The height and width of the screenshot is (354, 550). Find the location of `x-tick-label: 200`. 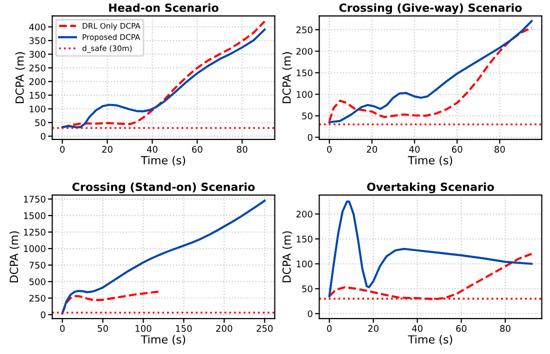

x-tick-label: 200 is located at coordinates (224, 328).